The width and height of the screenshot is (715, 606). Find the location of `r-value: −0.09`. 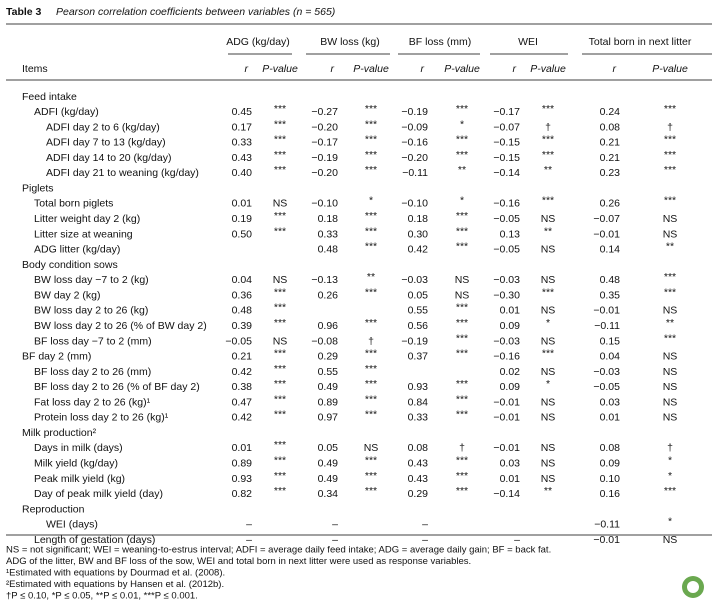

r-value: −0.09 is located at coordinates (414, 127).